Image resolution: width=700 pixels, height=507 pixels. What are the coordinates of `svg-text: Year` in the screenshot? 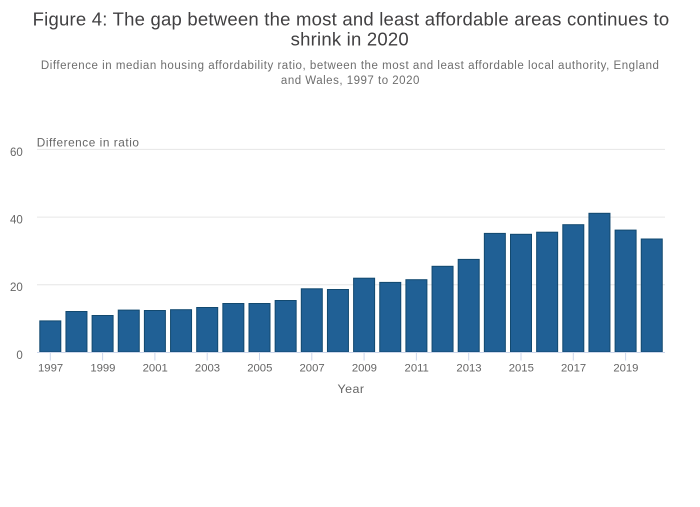 It's located at (350, 389).